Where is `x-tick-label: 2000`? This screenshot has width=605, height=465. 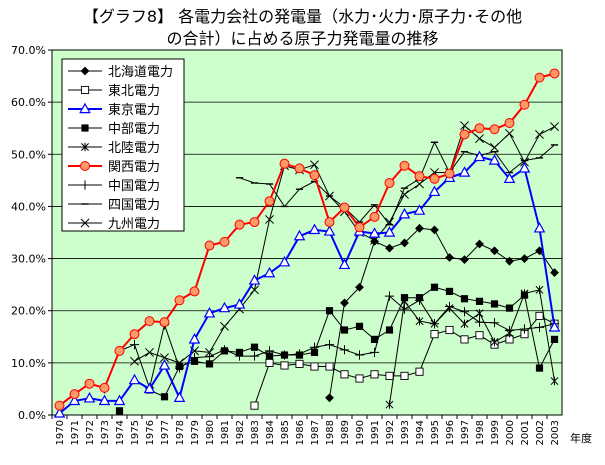
x-tick-label: 2000 is located at coordinates (510, 432).